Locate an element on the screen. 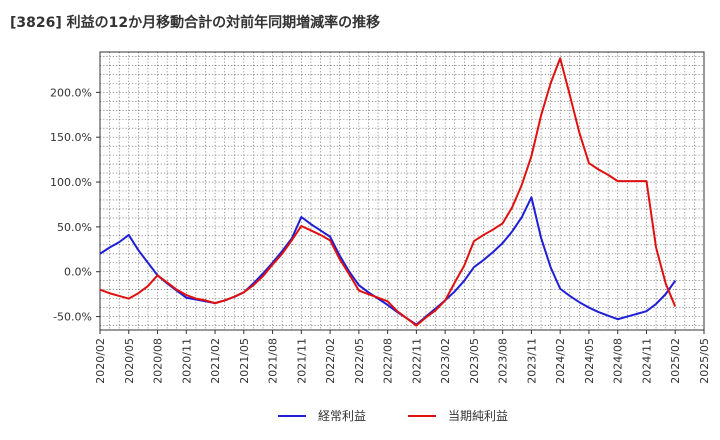  x-tick-label: 2021/02 is located at coordinates (215, 361).